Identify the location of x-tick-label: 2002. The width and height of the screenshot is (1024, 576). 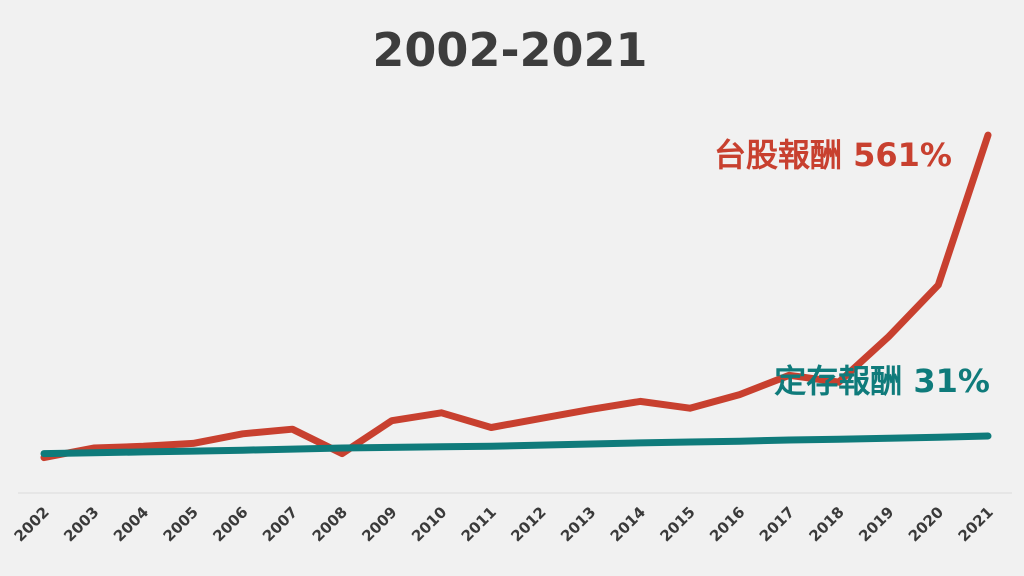
(32, 524).